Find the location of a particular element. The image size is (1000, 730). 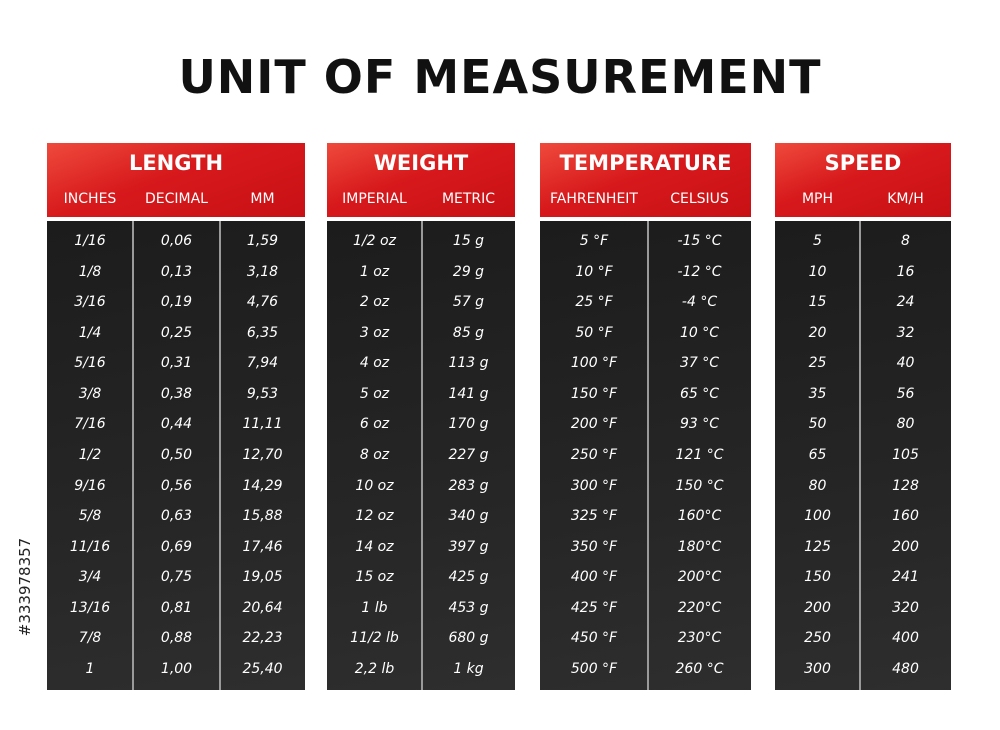

cell: 1/2 oz is located at coordinates (374, 241).